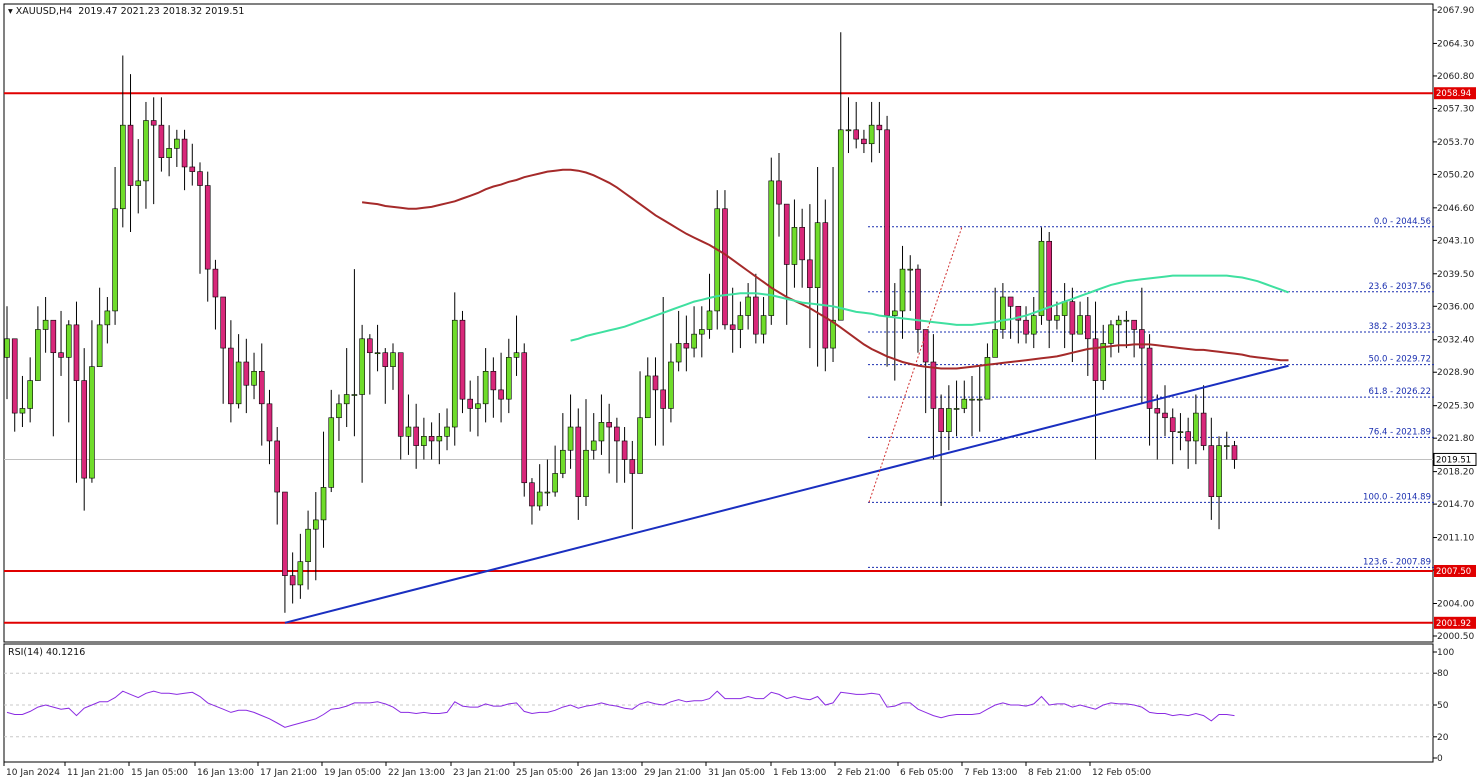 The height and width of the screenshot is (781, 1479). I want to click on header-ohlc: 2019.47 2021.23 2018.32 2019.51, so click(161, 11).